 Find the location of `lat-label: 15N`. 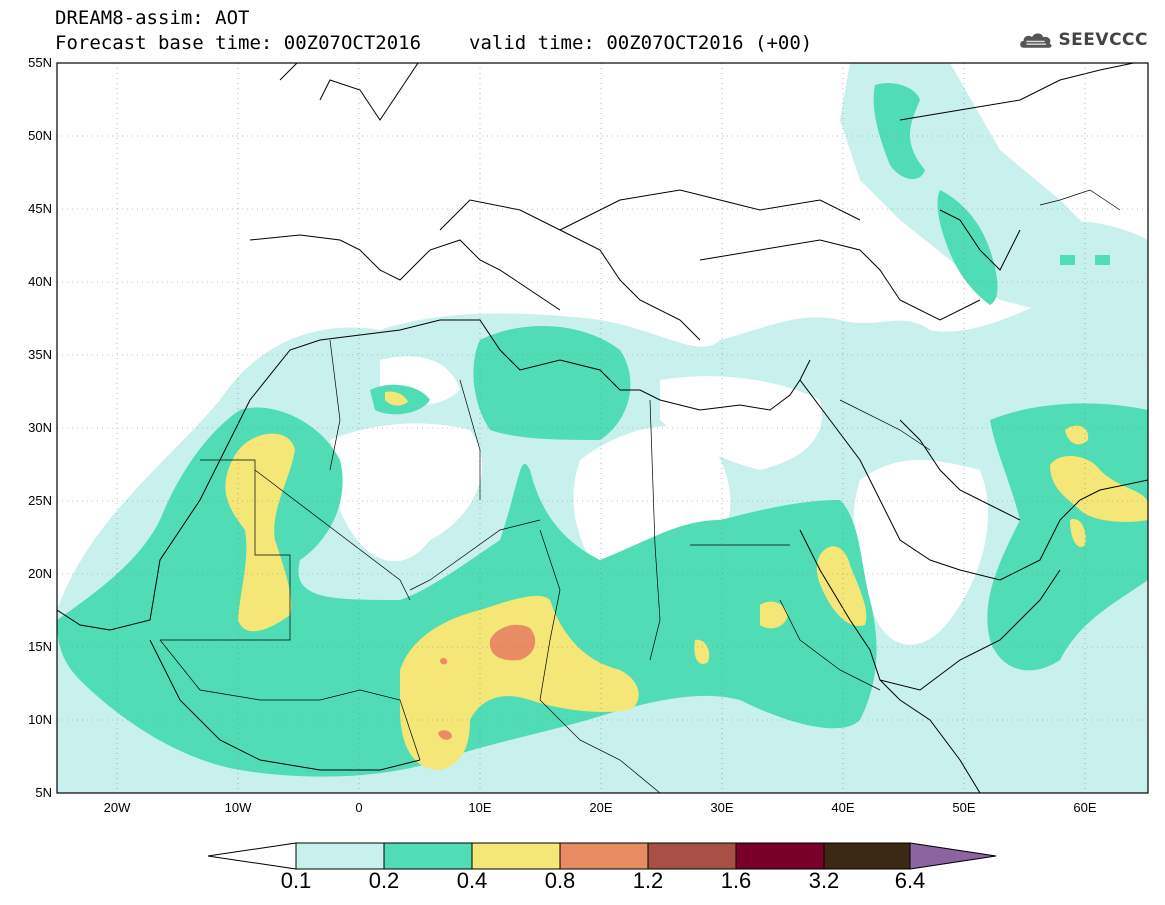

lat-label: 15N is located at coordinates (40, 646).